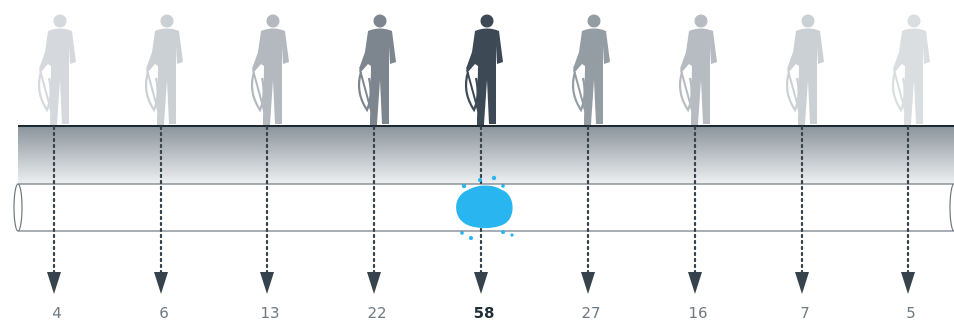 The image size is (954, 323). Describe the element at coordinates (18, 207) in the screenshot. I see `pipe-end-left` at that location.